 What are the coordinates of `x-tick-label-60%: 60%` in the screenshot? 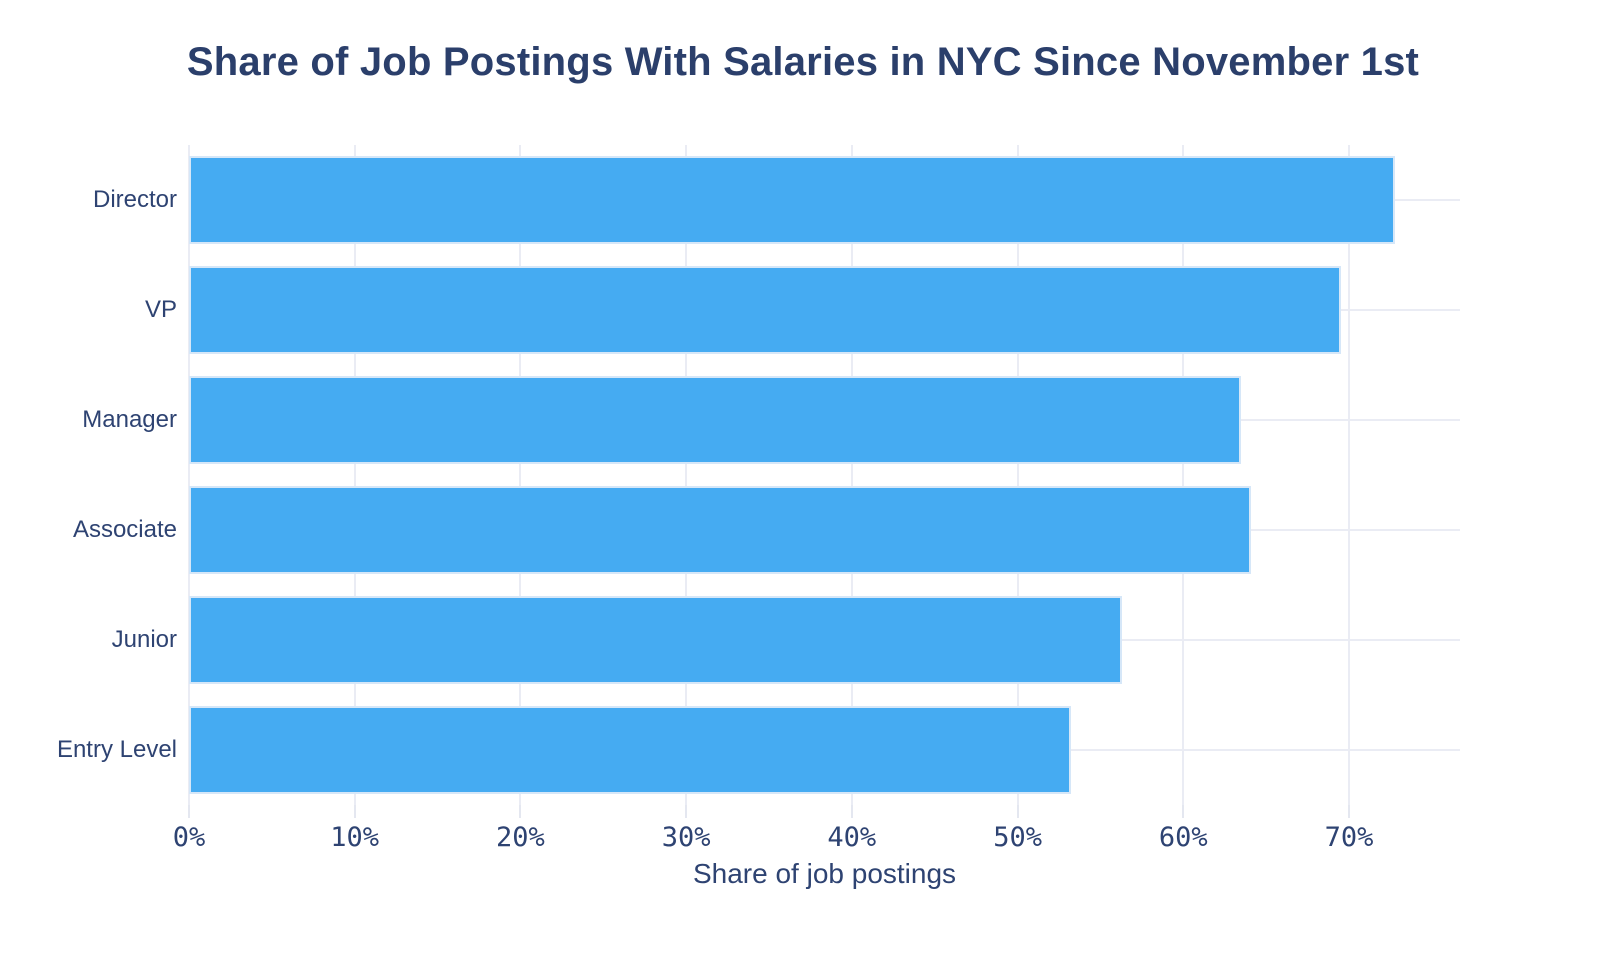 It's located at (1183, 837).